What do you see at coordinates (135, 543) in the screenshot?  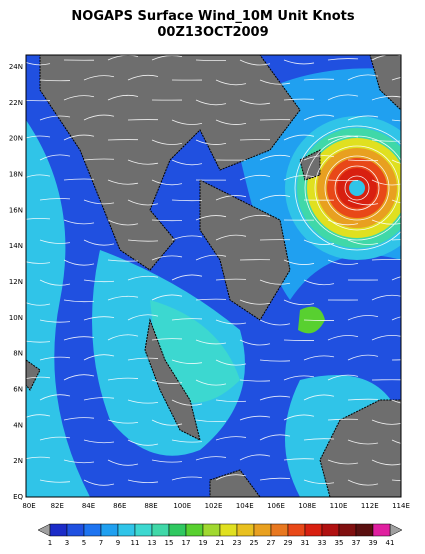 I see `colorbar-tick-label: 11` at bounding box center [135, 543].